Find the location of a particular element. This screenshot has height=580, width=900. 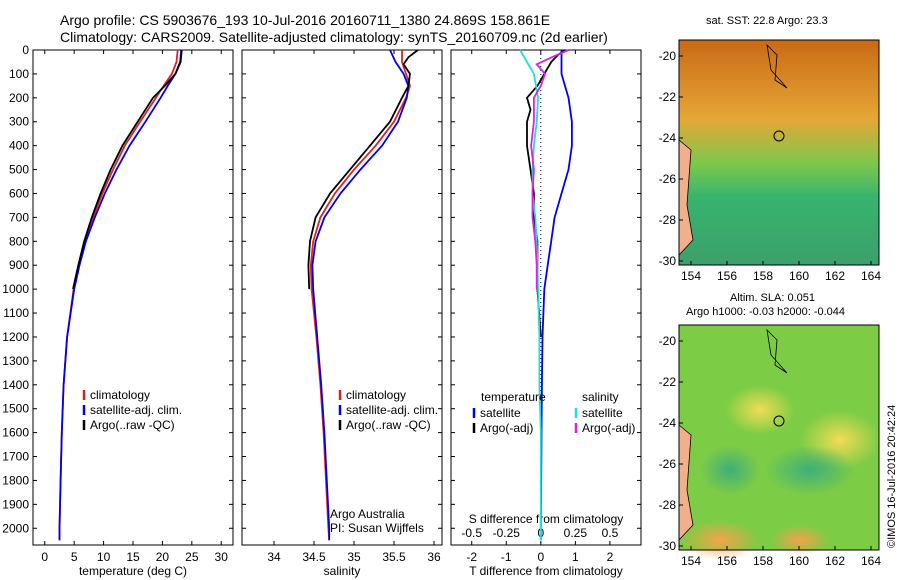

sst-map: 154 156 158 160 162 164 -20 -22 -24 -26 -28 -30 is located at coordinates (770, 161).